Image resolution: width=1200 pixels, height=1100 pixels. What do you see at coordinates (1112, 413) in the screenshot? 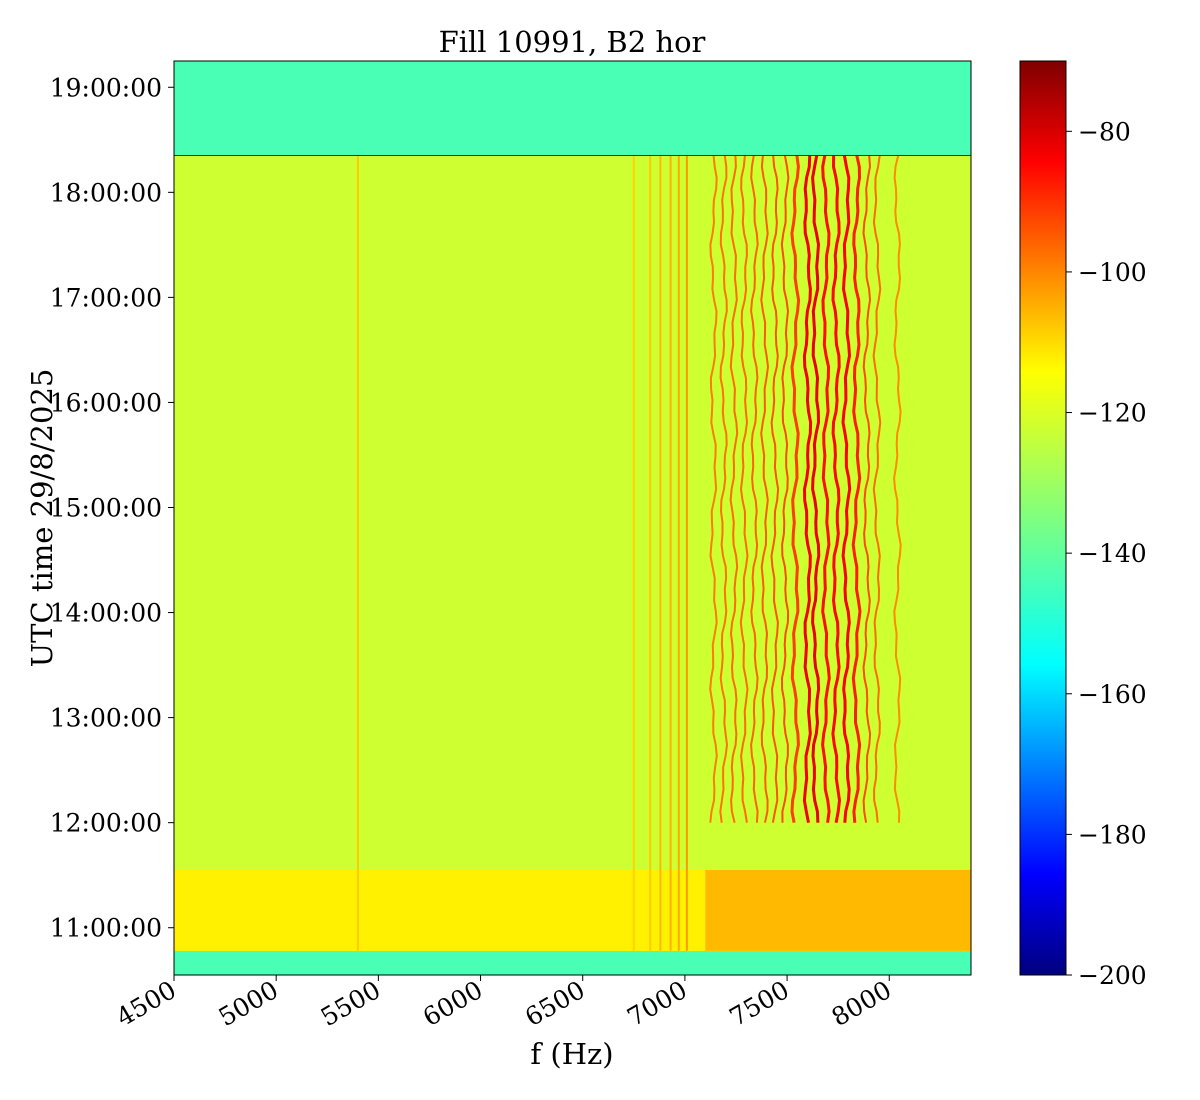
I see `colorbar-tick-label: −120` at bounding box center [1112, 413].